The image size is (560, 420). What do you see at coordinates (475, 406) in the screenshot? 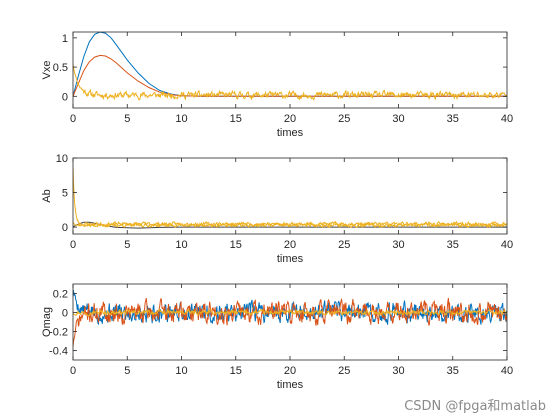
I see `watermark-text: CSDN @fpga和matlab` at bounding box center [475, 406].